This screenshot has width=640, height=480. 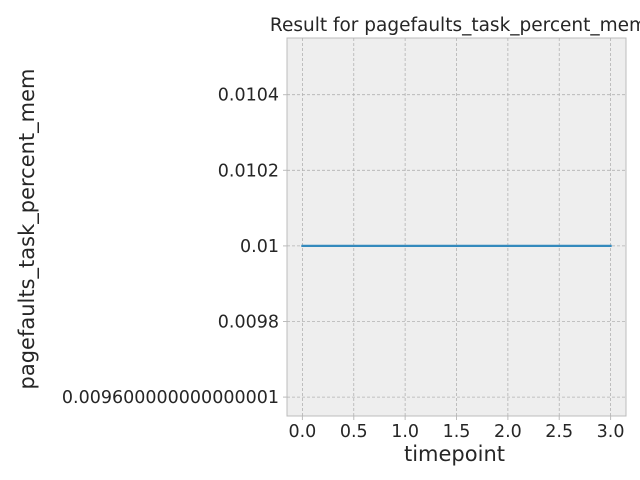 I want to click on y-tick-label: 0.009600000000000001, so click(x=170, y=398).